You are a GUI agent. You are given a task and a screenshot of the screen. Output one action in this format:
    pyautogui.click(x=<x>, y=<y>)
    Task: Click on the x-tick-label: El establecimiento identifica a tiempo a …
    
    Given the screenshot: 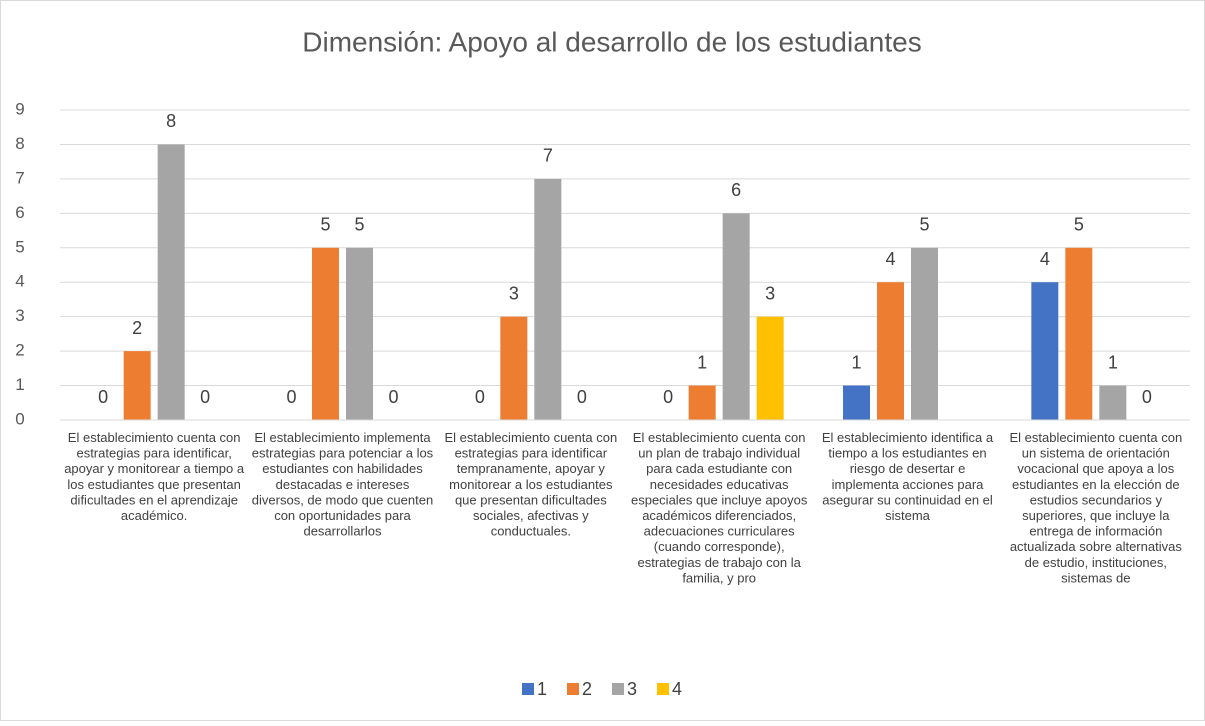 What is the action you would take?
    pyautogui.click(x=908, y=476)
    